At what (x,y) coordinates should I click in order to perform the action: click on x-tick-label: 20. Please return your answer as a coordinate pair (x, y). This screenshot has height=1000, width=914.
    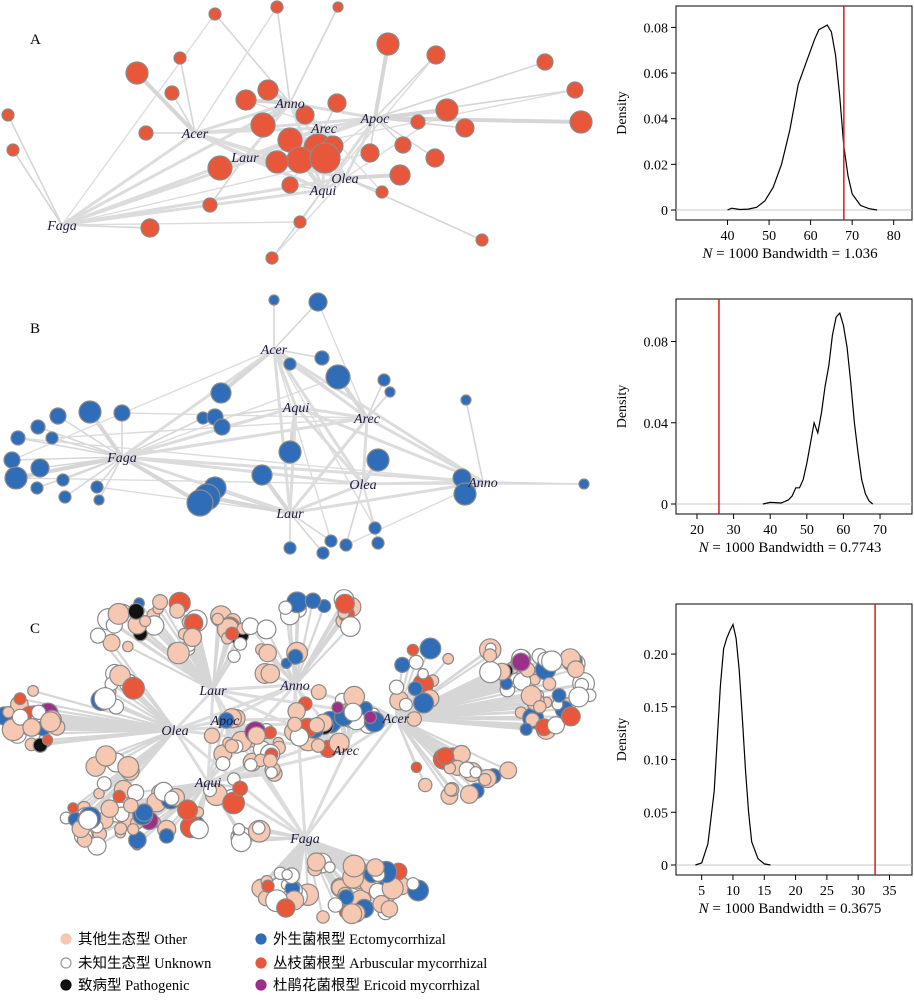
    Looking at the image, I should click on (697, 530).